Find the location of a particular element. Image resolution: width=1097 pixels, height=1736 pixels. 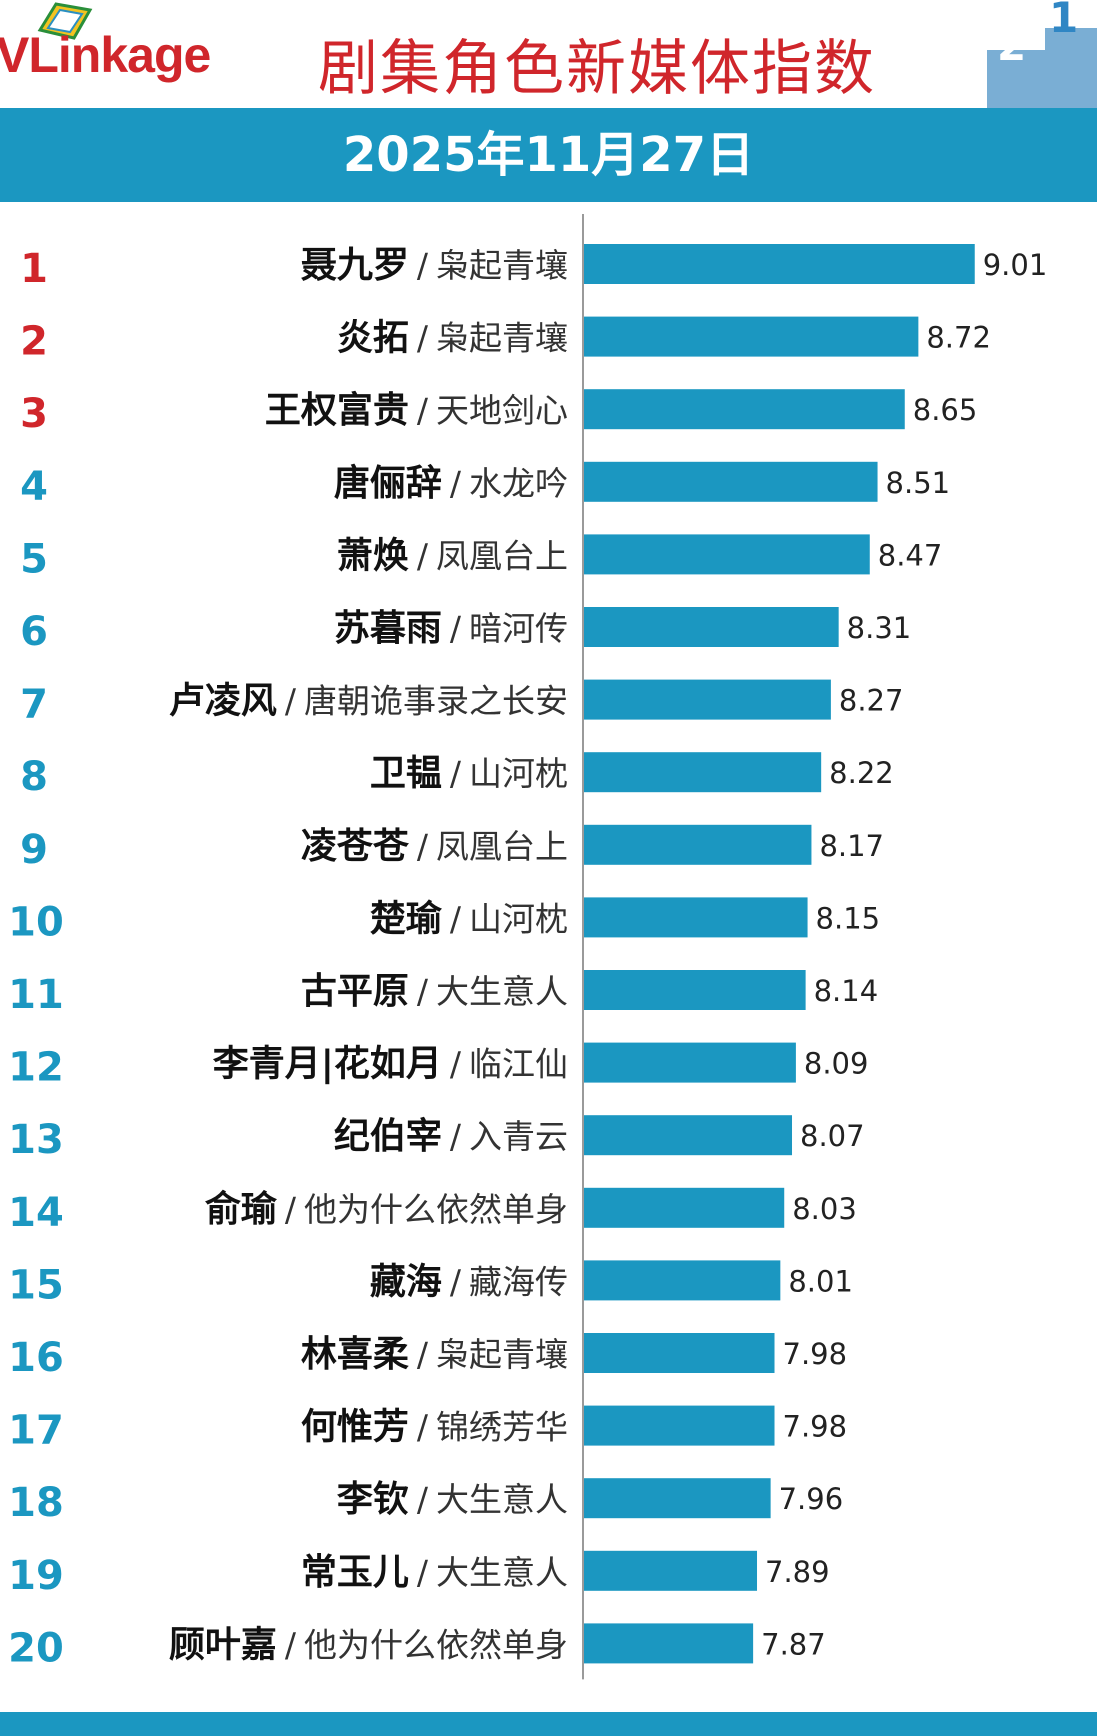

character-name: 楚瑜 is located at coordinates (406, 918).